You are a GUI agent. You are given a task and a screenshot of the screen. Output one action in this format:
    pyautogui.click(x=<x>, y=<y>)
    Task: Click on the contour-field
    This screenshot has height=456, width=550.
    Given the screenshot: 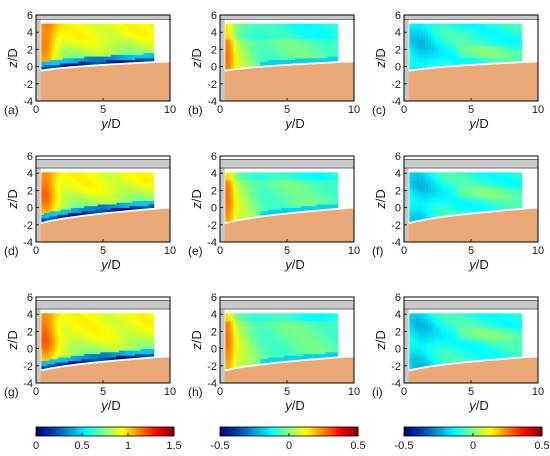 What is the action you would take?
    pyautogui.click(x=98, y=197)
    